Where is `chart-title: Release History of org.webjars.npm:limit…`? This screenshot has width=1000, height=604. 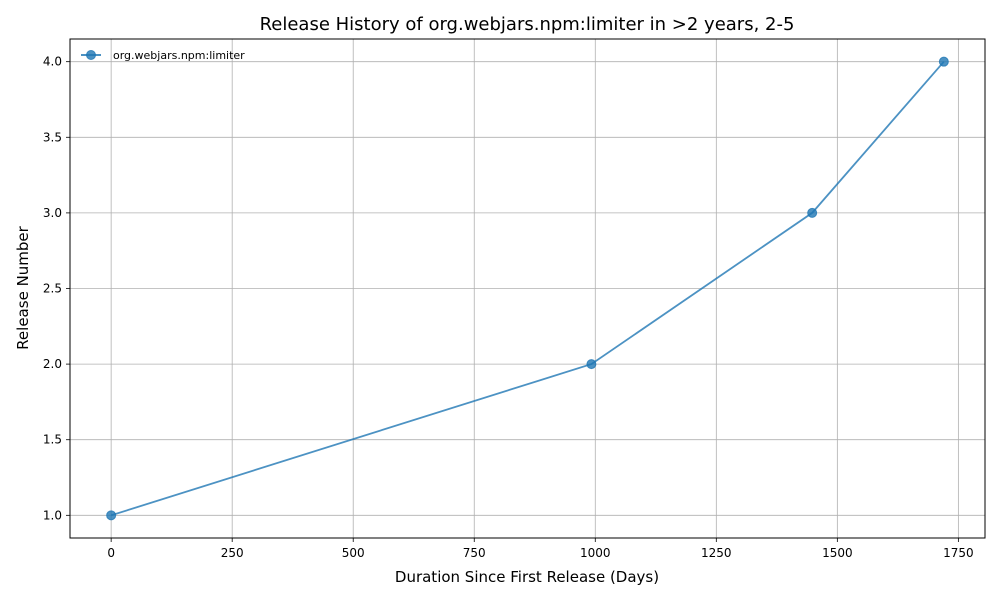
chart-title: Release History of org.webjars.npm:limit… is located at coordinates (527, 24).